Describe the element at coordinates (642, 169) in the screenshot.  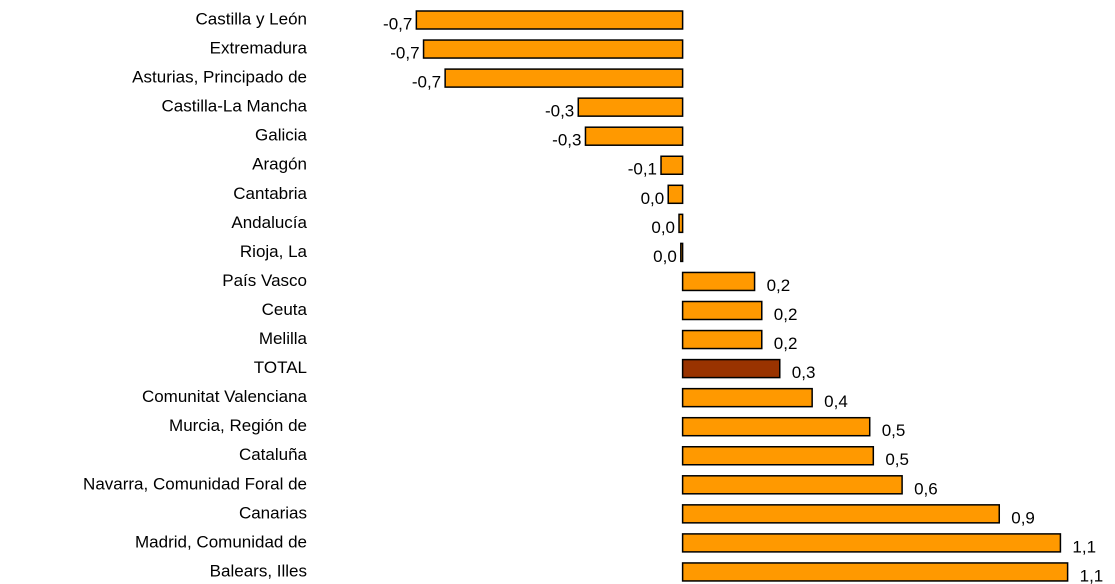
I see `value-label: -0,1` at that location.